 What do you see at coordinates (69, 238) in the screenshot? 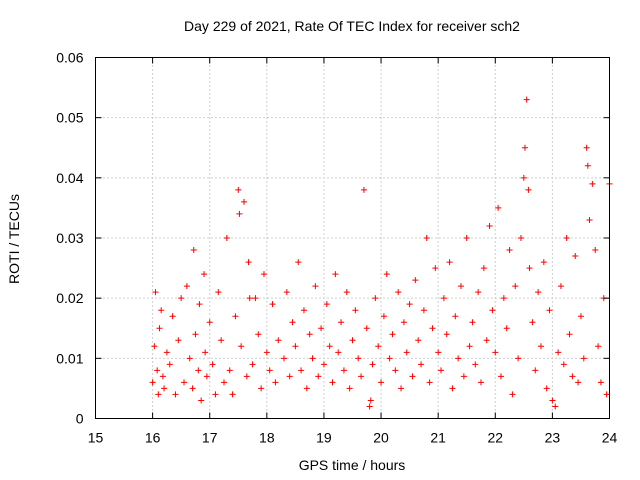
I see `y-tick-label: 0.03` at bounding box center [69, 238].